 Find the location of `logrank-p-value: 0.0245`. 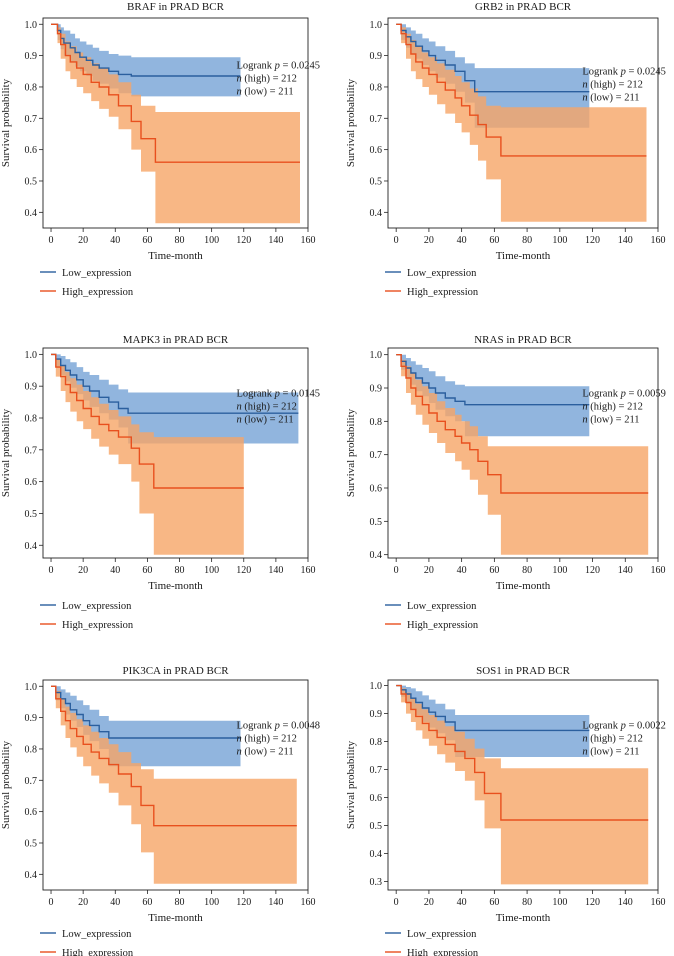

logrank-p-value: 0.0245 is located at coordinates (651, 72).